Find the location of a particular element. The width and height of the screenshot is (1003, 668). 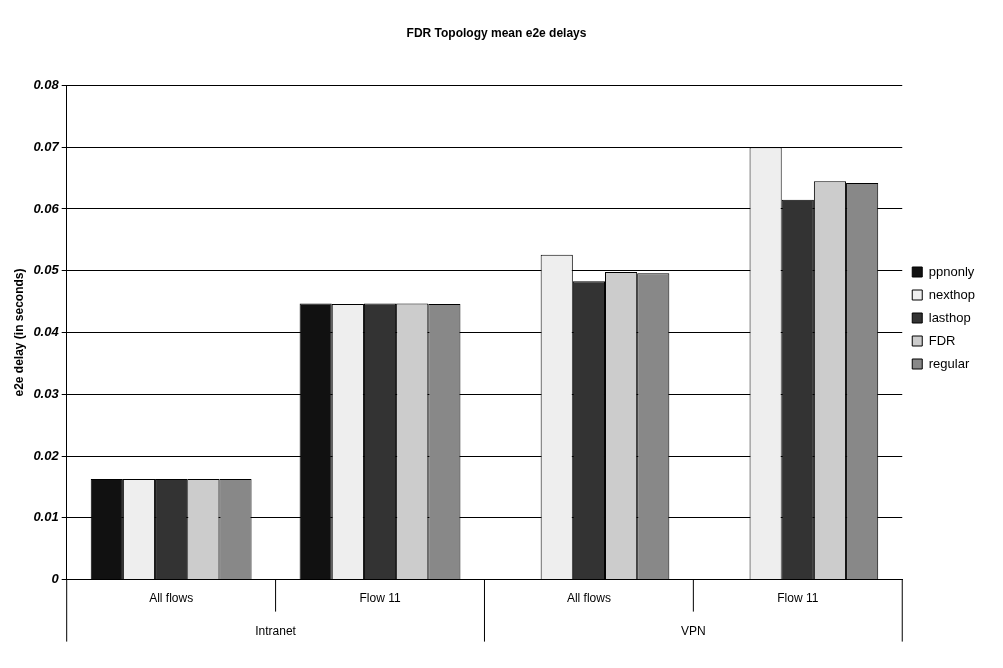

text: Intranet is located at coordinates (276, 630).